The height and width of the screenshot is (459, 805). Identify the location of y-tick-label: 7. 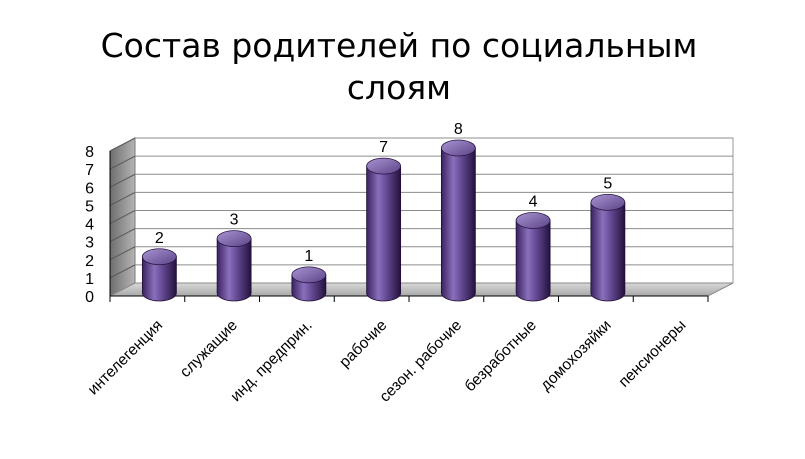
(89, 170).